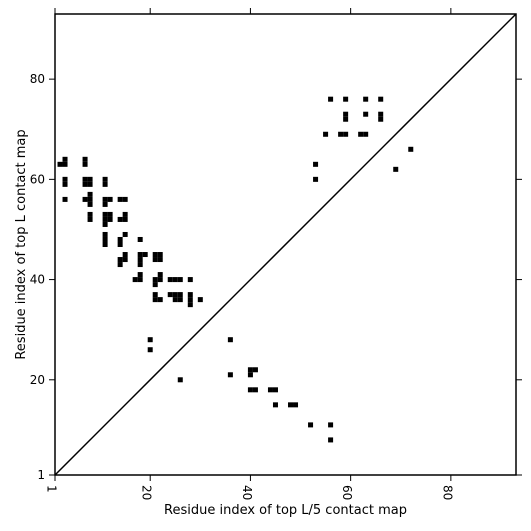 The image size is (531, 531). What do you see at coordinates (147, 492) in the screenshot?
I see `x-tick-label: 20` at bounding box center [147, 492].